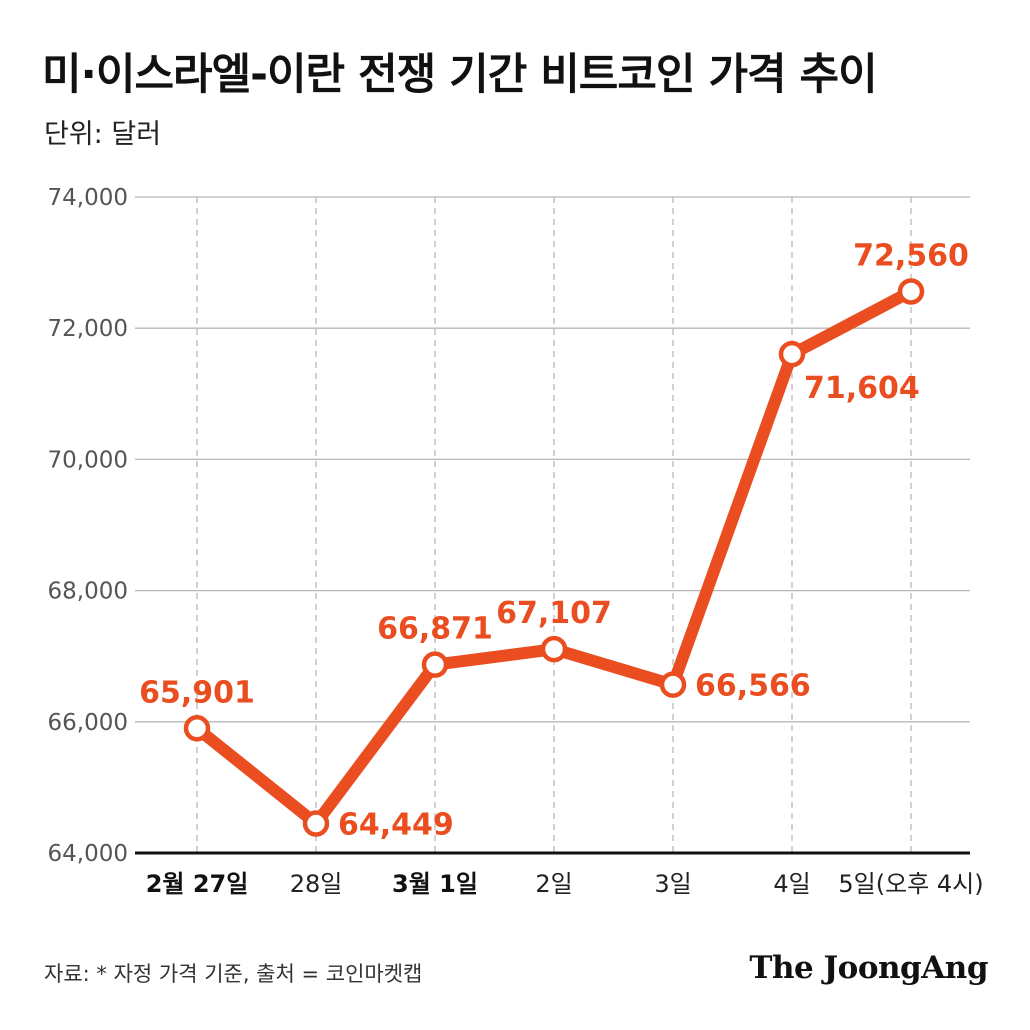 The width and height of the screenshot is (1030, 1030). Describe the element at coordinates (197, 884) in the screenshot. I see `x-tick-label: 2월 27일` at that location.